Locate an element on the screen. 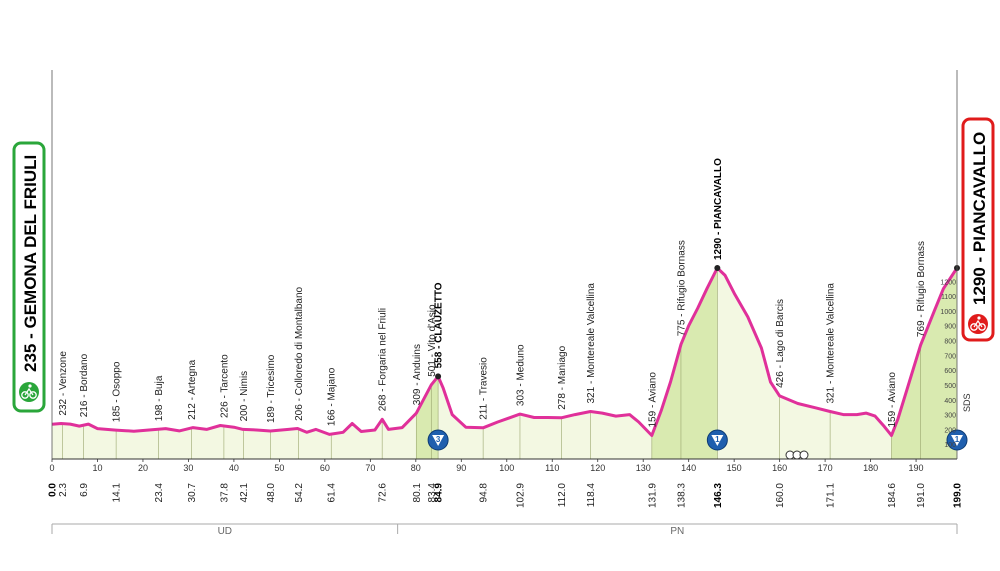 The image size is (1000, 571). distance-label-72.6: 72.6 is located at coordinates (383, 493).